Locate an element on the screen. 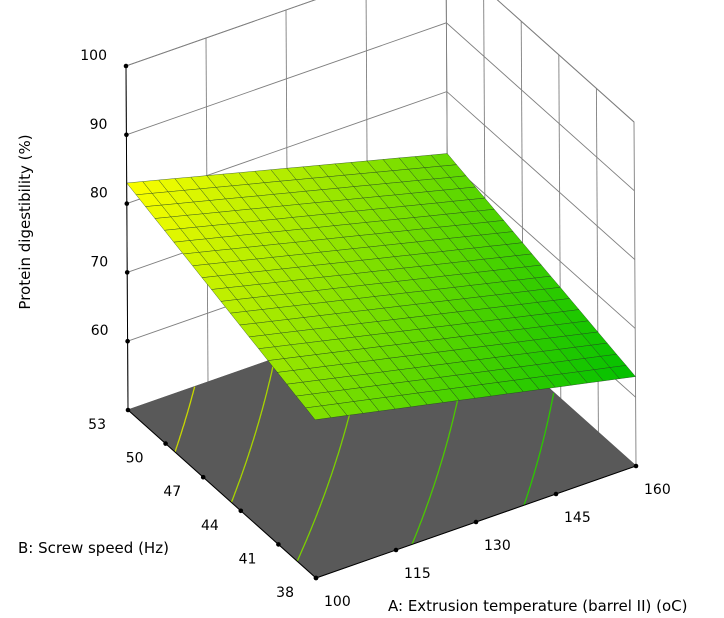  z-tick-label: 100 is located at coordinates (93, 56).